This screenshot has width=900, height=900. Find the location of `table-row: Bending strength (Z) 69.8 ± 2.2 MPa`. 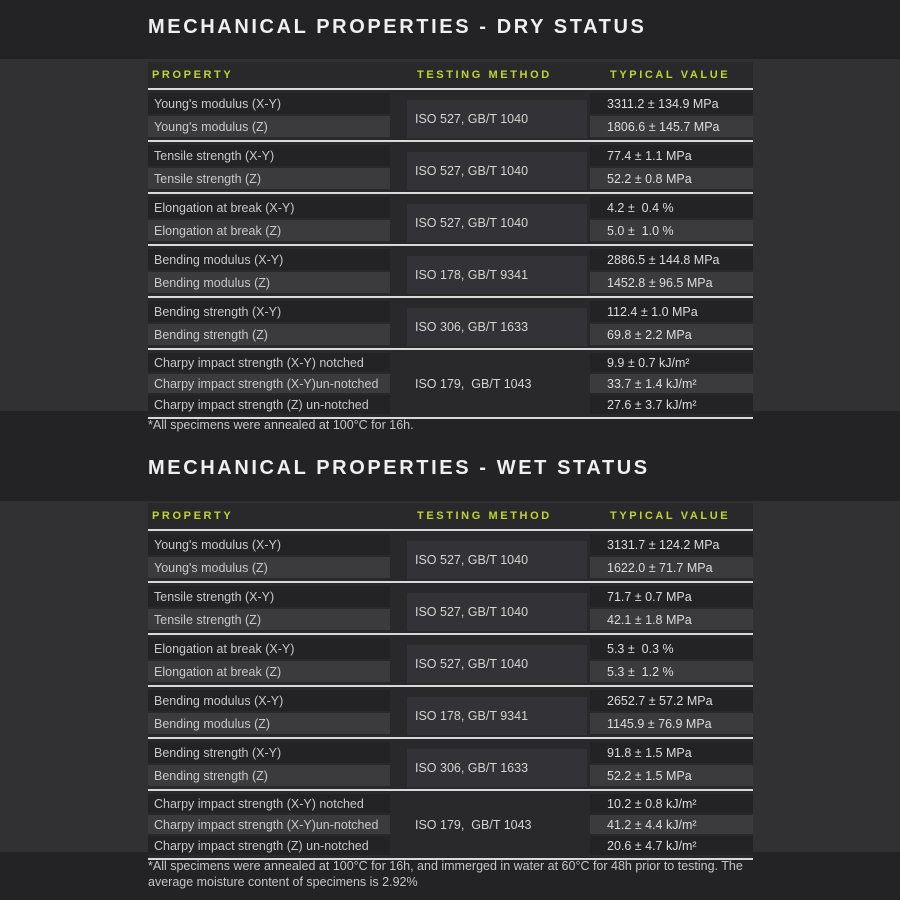

table-row: Bending strength (Z) 69.8 ± 2.2 MPa is located at coordinates (450, 334).